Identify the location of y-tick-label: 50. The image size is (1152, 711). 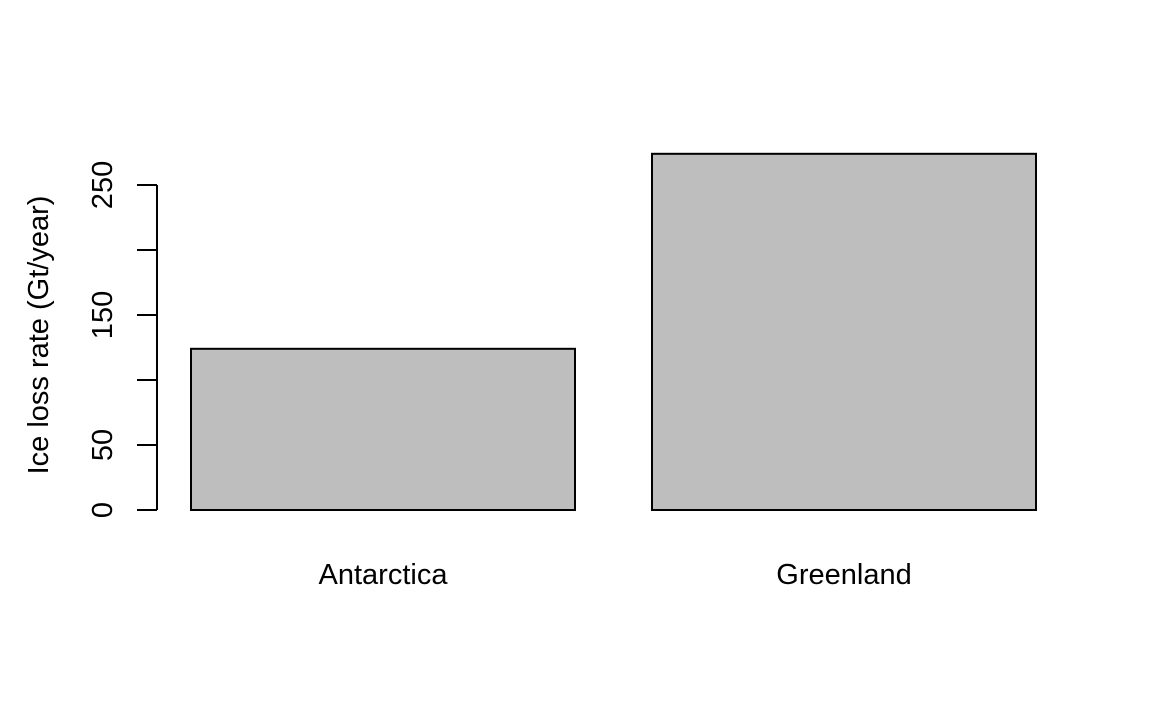
(103, 445).